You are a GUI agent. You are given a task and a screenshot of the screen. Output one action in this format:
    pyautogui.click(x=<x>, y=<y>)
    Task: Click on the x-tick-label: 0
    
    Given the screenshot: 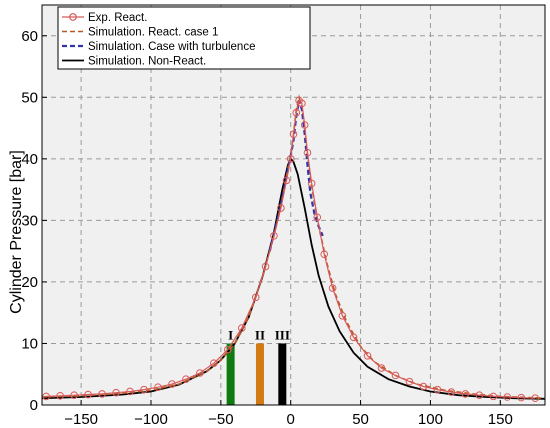 What is the action you would take?
    pyautogui.click(x=291, y=419)
    